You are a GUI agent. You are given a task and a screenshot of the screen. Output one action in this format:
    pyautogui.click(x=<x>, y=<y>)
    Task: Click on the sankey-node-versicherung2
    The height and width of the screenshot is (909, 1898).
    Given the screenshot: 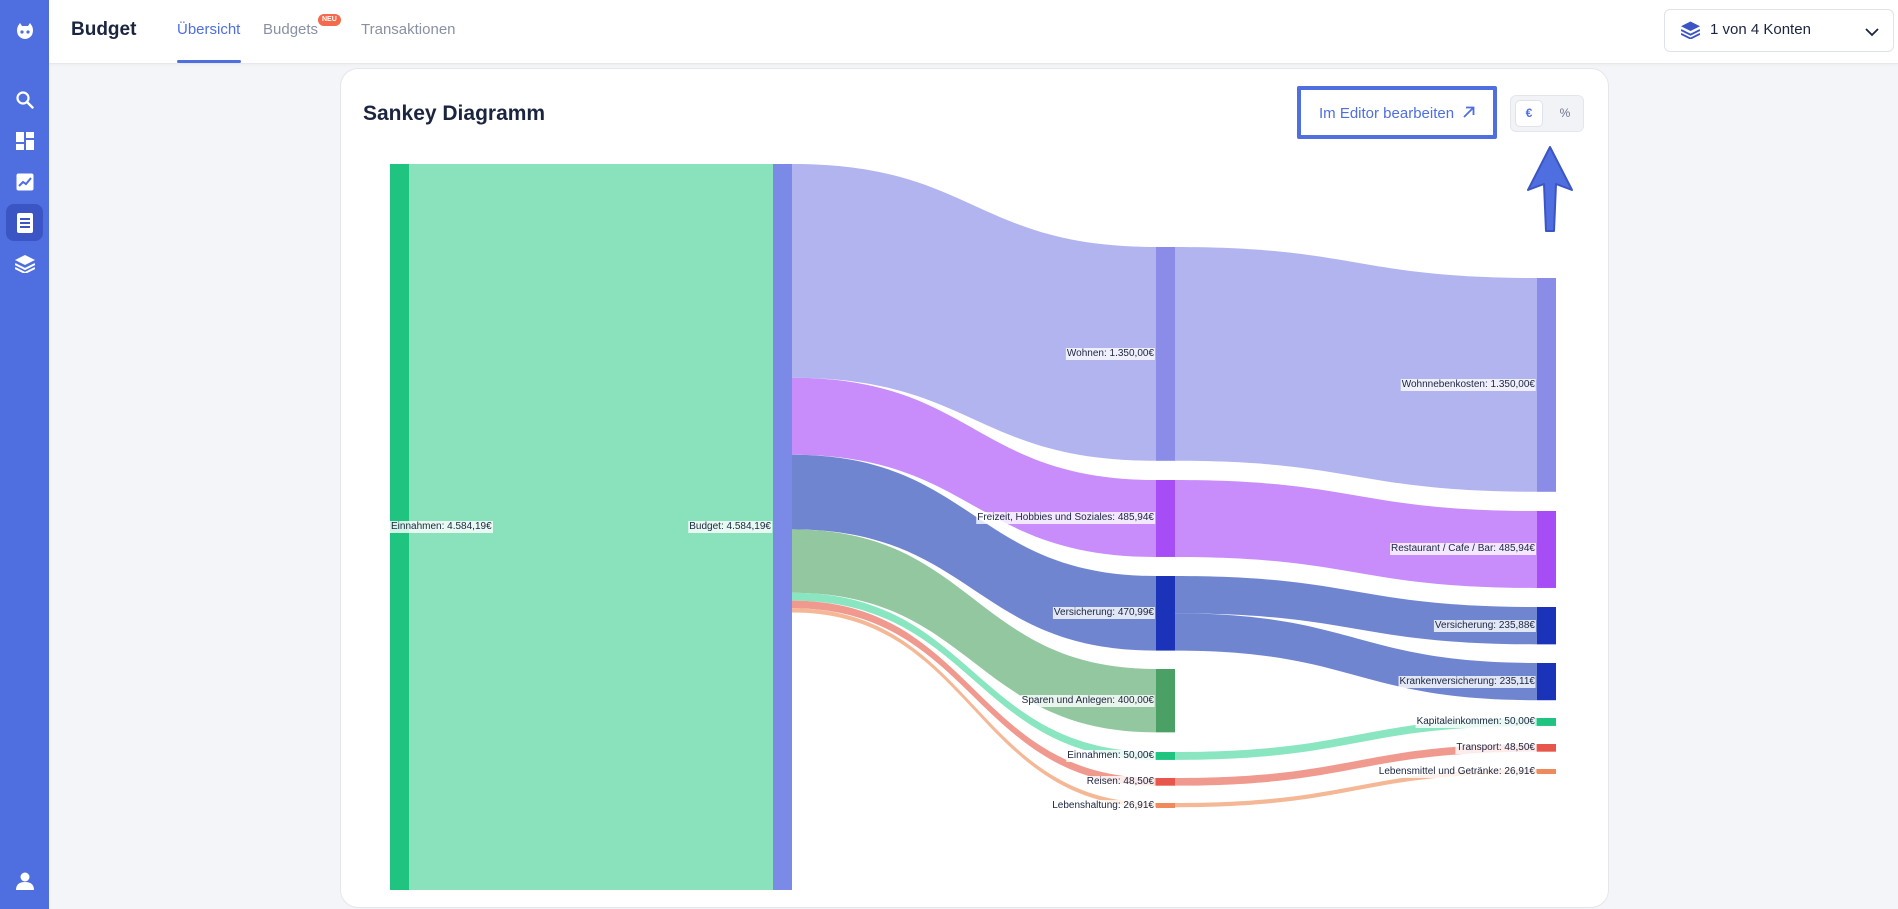 What is the action you would take?
    pyautogui.click(x=1546, y=626)
    